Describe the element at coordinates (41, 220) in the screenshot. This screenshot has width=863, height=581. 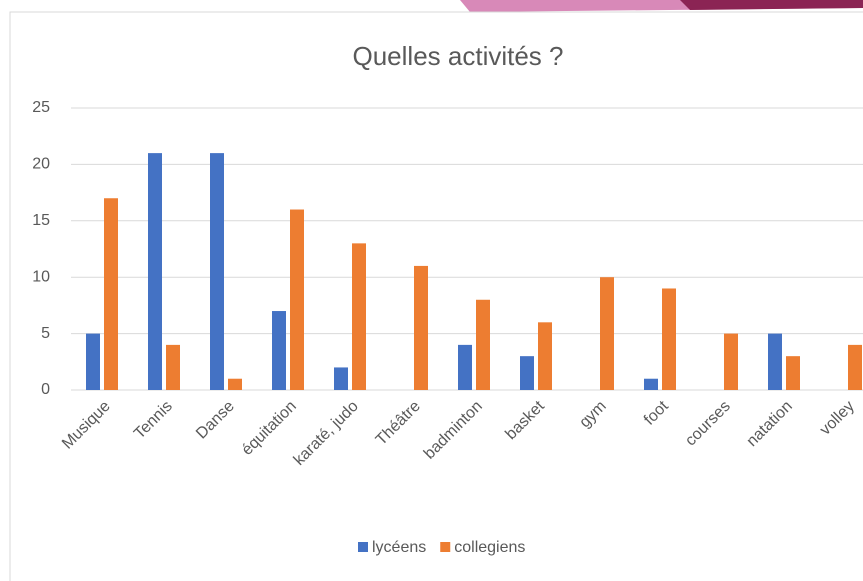
I see `y-tick-label: 15` at that location.